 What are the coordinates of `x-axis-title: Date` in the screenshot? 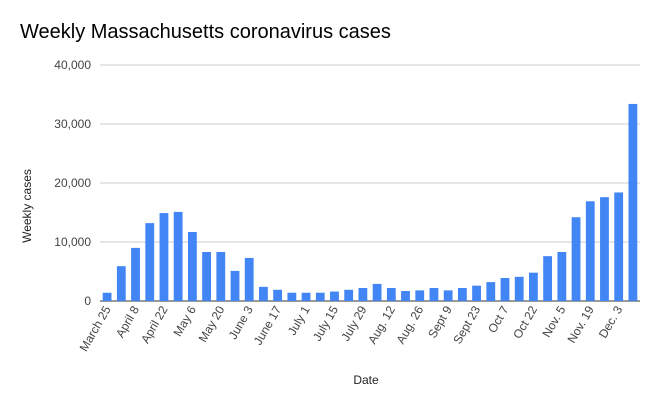 It's located at (366, 380).